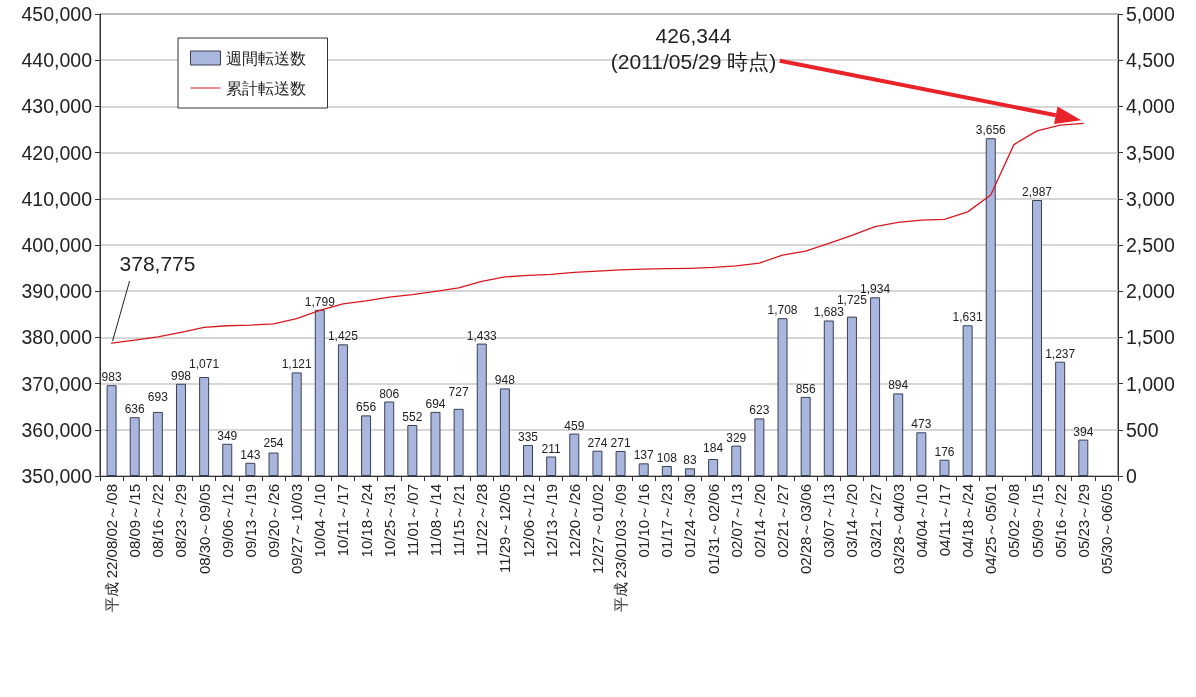 The height and width of the screenshot is (697, 1196). What do you see at coordinates (991, 529) in the screenshot?
I see `x-tick-label: 04/25～05/01` at bounding box center [991, 529].